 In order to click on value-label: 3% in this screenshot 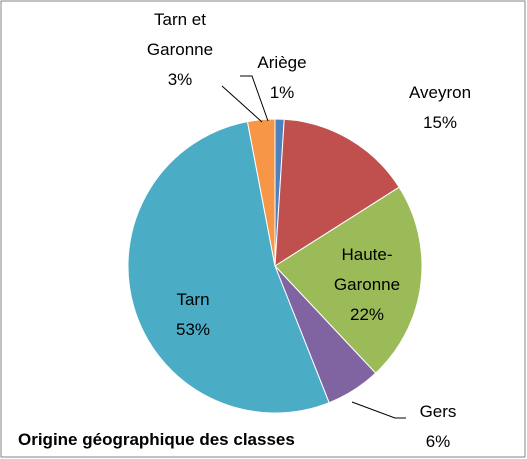, I will do `click(180, 79)`.